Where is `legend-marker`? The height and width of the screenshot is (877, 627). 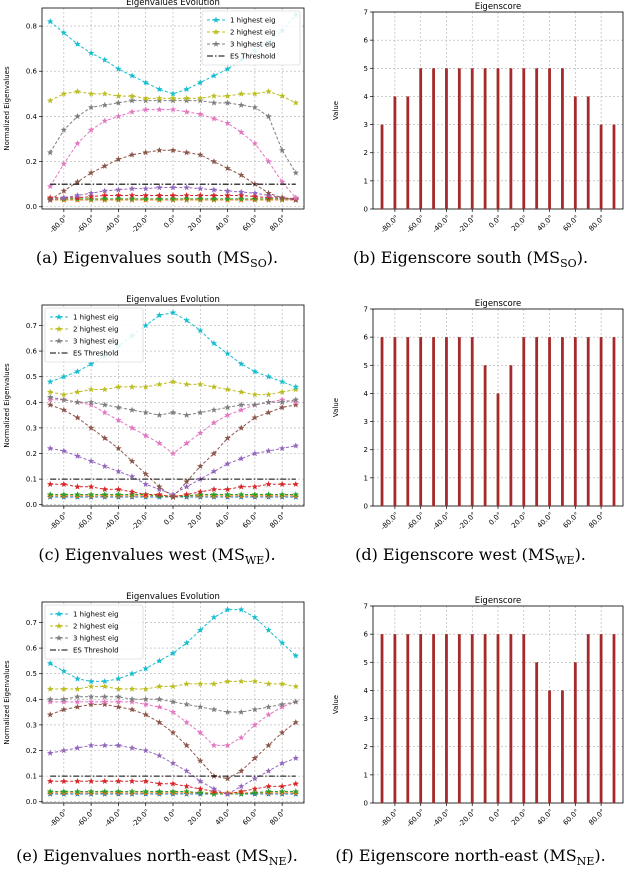 legend-marker is located at coordinates (216, 31).